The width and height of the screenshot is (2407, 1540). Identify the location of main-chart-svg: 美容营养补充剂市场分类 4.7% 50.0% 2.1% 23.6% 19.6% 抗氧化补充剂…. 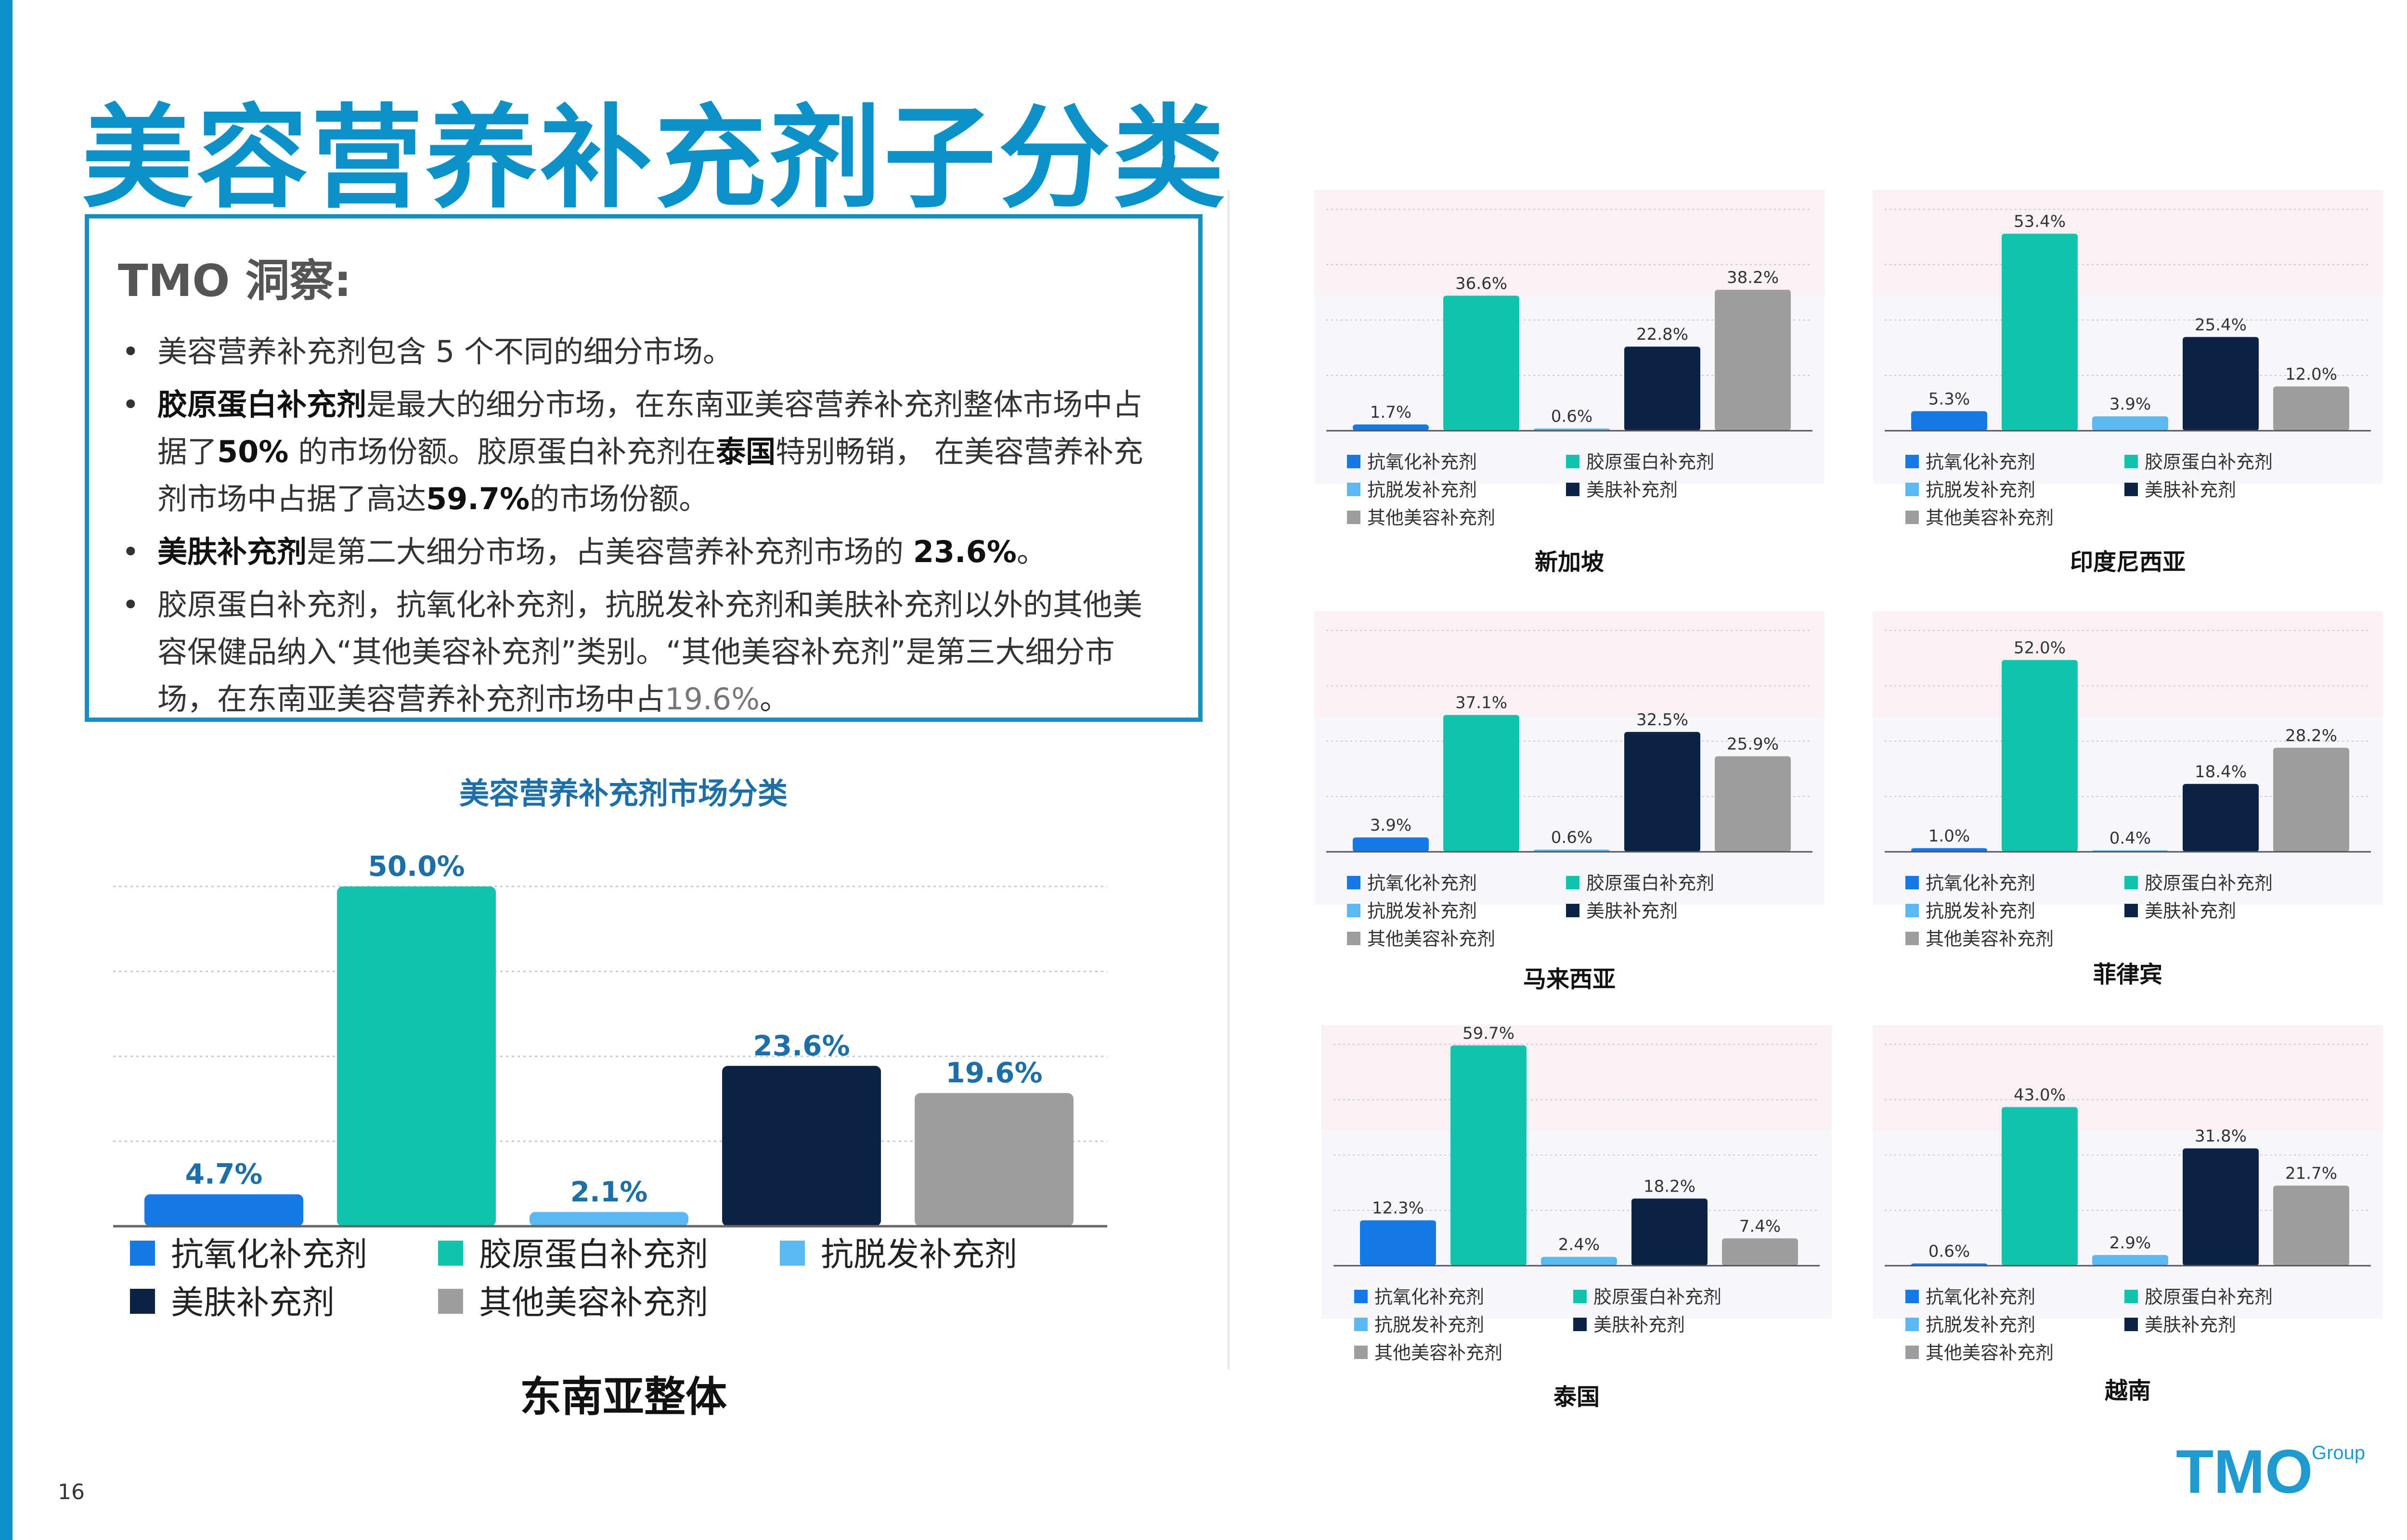
(610, 1049).